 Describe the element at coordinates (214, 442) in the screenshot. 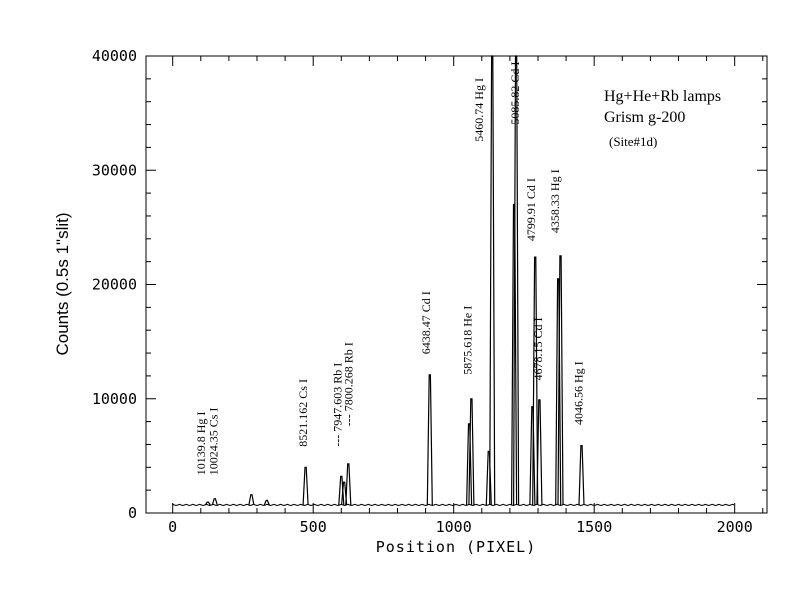

I see `line-annotation: 10024.35 Cs I` at that location.